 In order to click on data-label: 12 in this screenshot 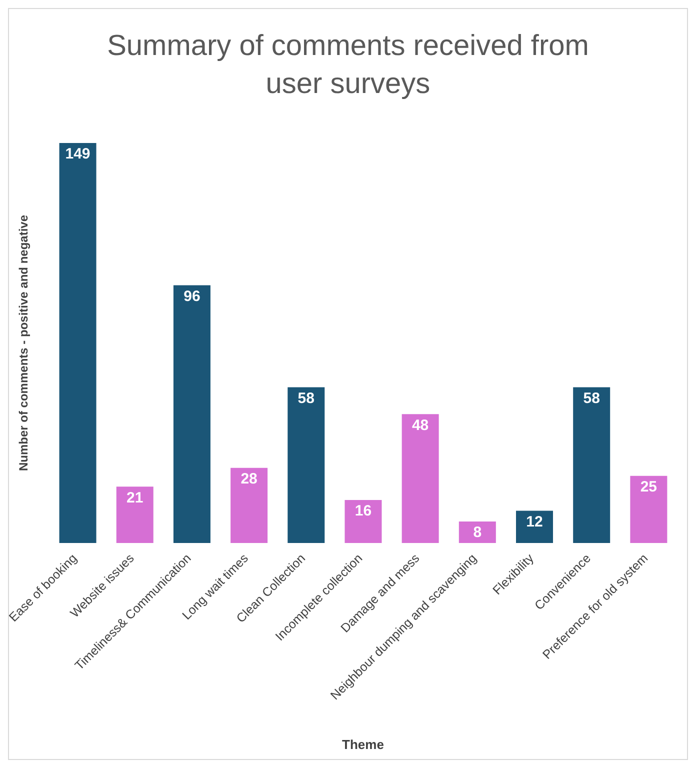, I will do `click(534, 521)`.